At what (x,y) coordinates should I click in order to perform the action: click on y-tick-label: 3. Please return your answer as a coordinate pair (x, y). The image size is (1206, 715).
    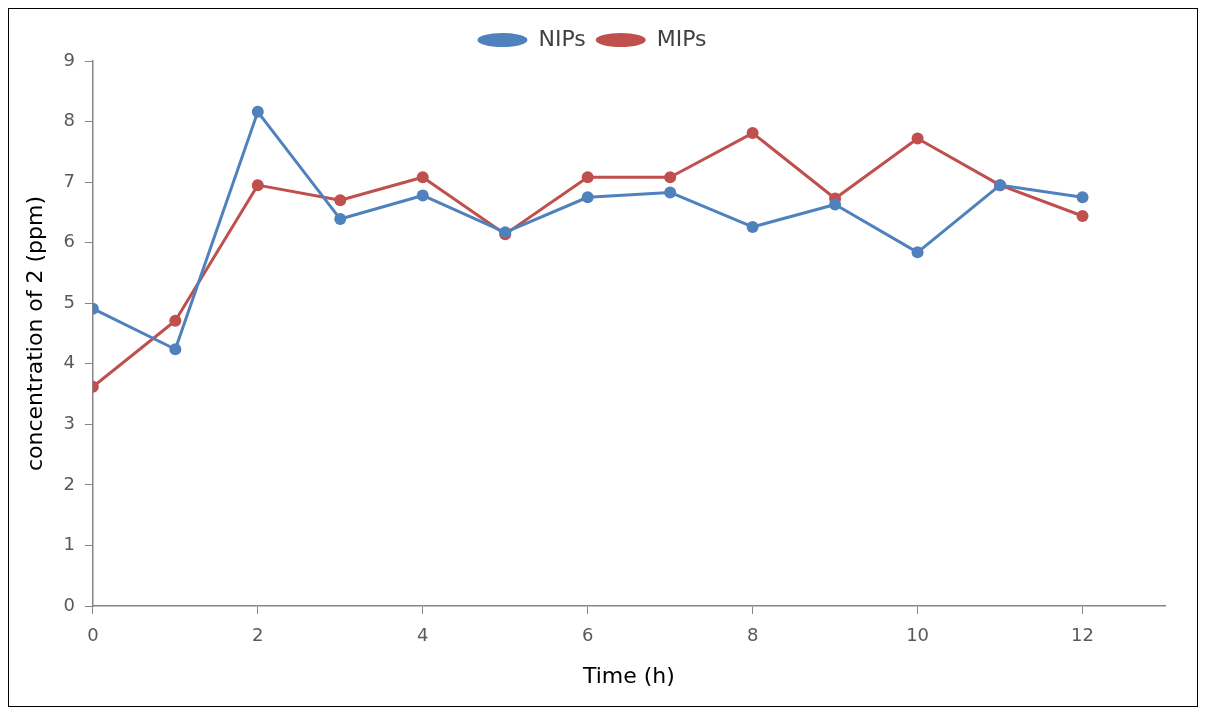
    Looking at the image, I should click on (69, 423).